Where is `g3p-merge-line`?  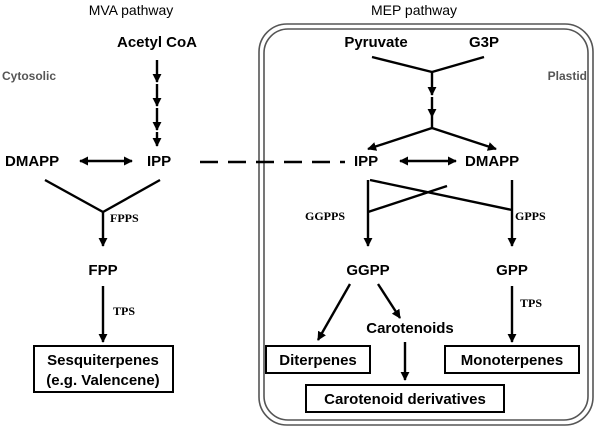 g3p-merge-line is located at coordinates (458, 64).